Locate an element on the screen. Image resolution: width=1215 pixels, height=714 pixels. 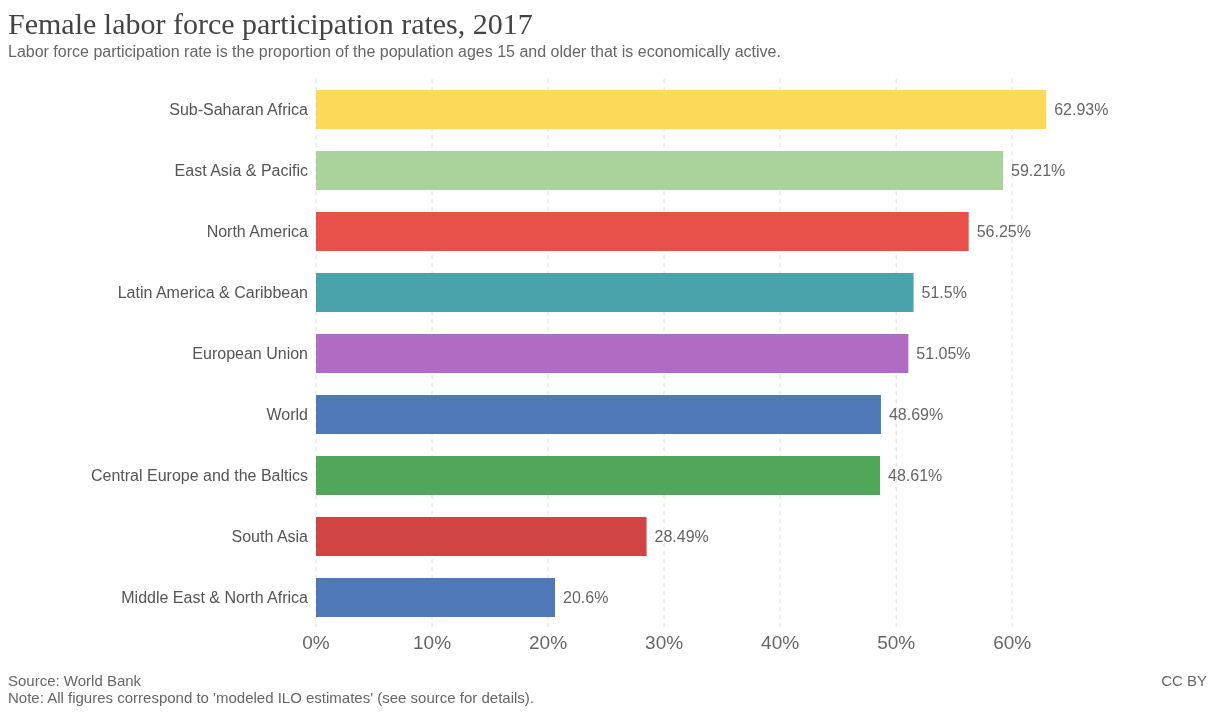
data-label: 51.5% is located at coordinates (944, 293).